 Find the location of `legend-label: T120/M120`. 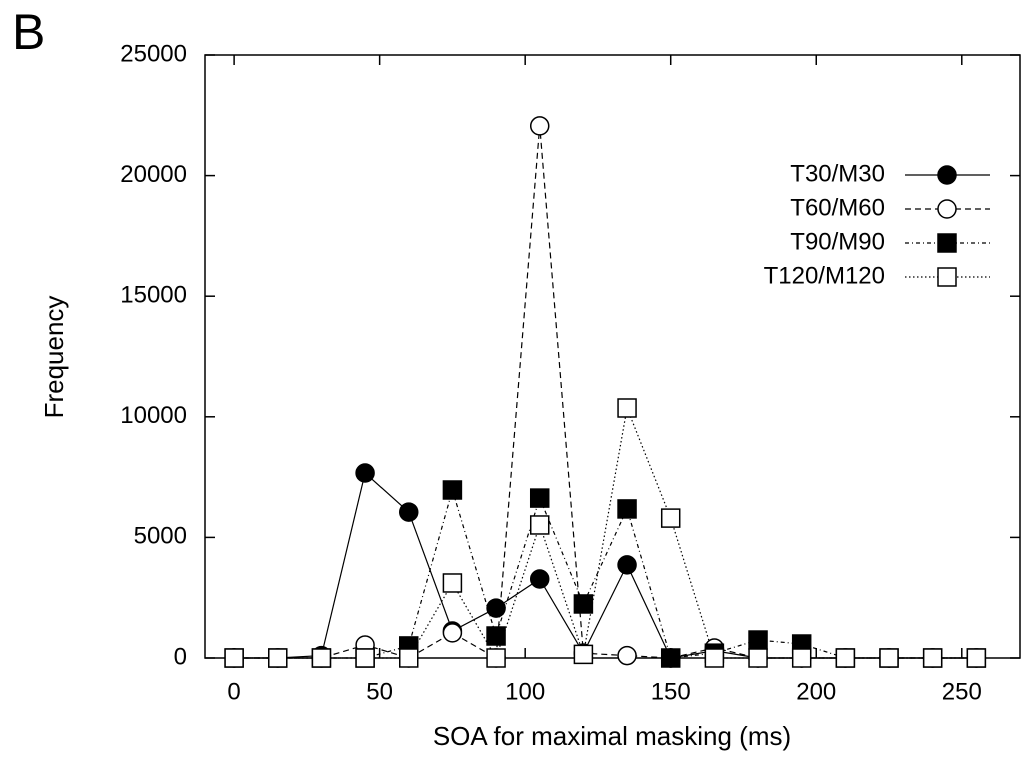

legend-label: T120/M120 is located at coordinates (824, 275).